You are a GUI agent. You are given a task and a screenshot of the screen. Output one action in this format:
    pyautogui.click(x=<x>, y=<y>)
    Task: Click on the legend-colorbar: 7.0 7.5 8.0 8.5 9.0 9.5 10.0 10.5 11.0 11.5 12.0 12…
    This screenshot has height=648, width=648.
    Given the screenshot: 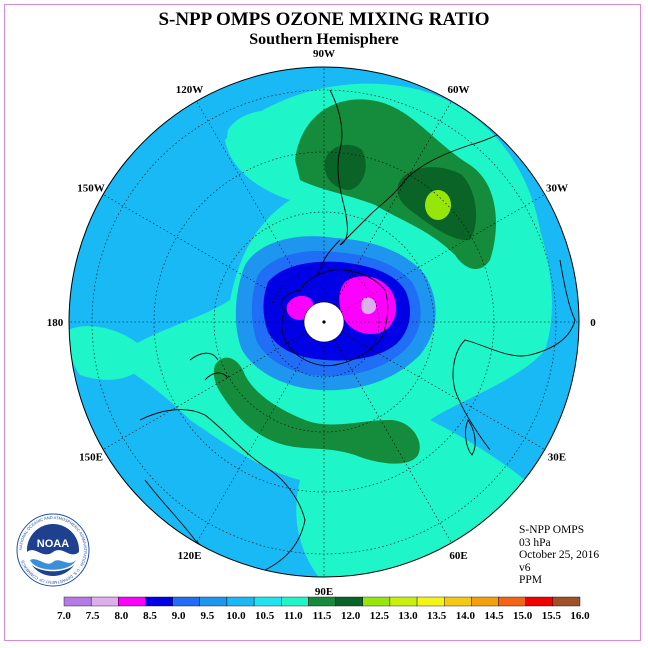 What is the action you would take?
    pyautogui.click(x=323, y=609)
    